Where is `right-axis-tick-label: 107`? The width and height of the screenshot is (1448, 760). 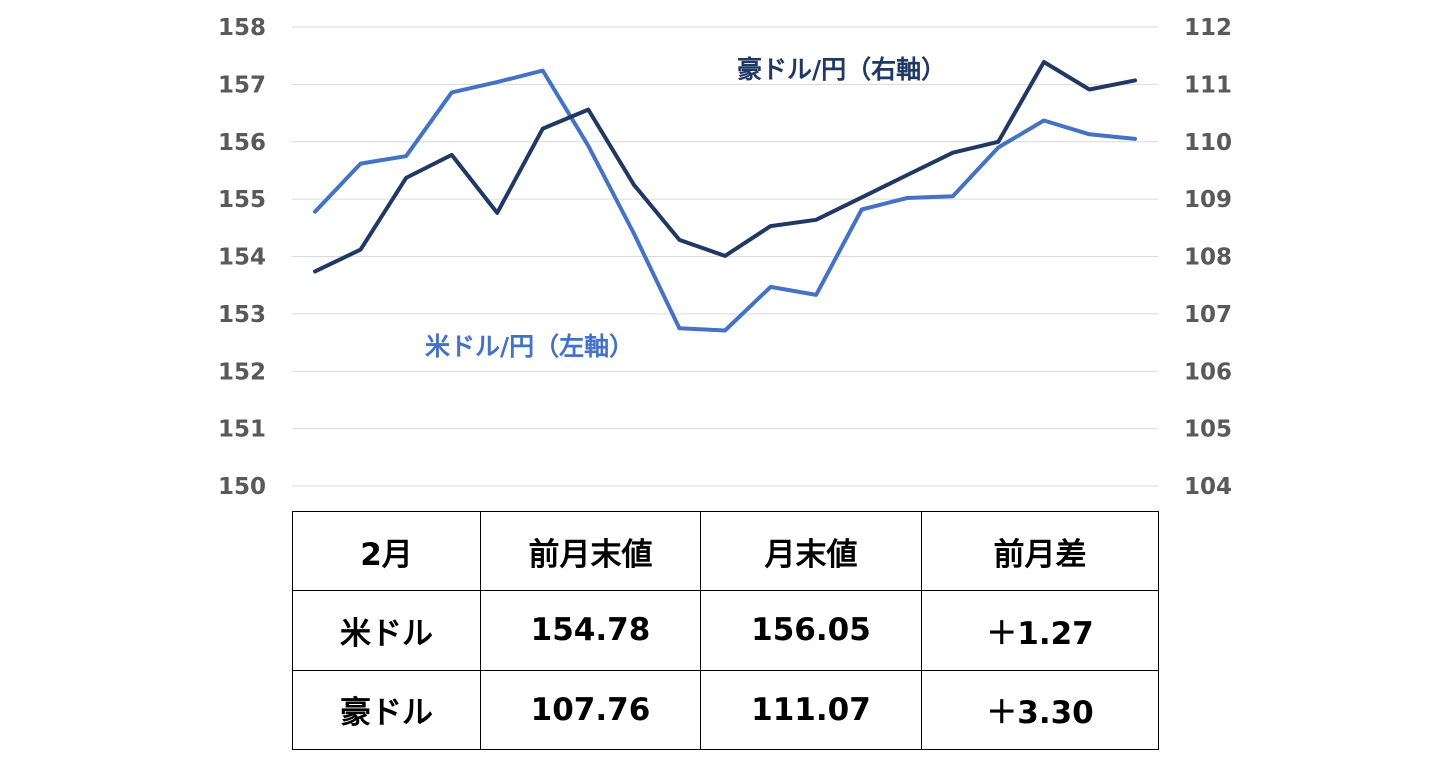
right-axis-tick-label: 107 is located at coordinates (1208, 315).